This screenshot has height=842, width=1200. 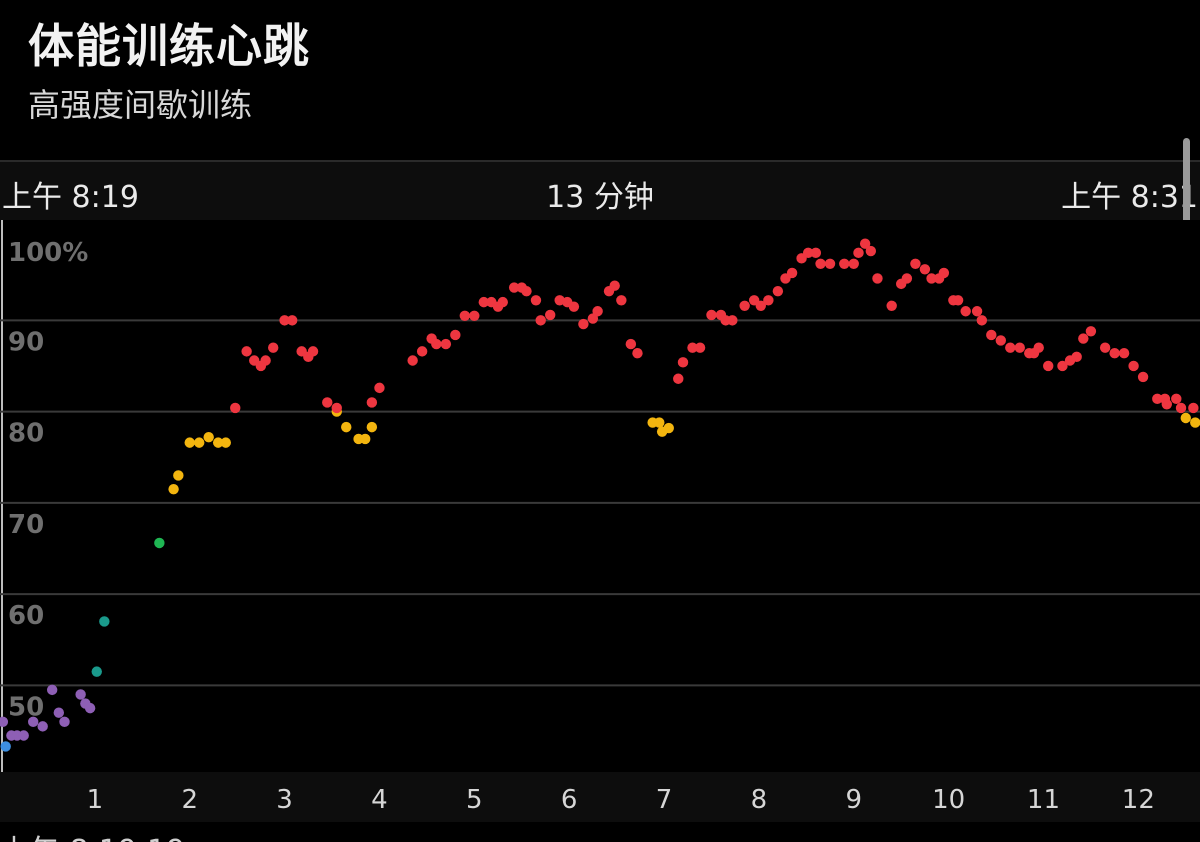 What do you see at coordinates (600, 191) in the screenshot?
I see `time-range-bar: 上午 8:19 13 分钟 上午 8:31` at bounding box center [600, 191].